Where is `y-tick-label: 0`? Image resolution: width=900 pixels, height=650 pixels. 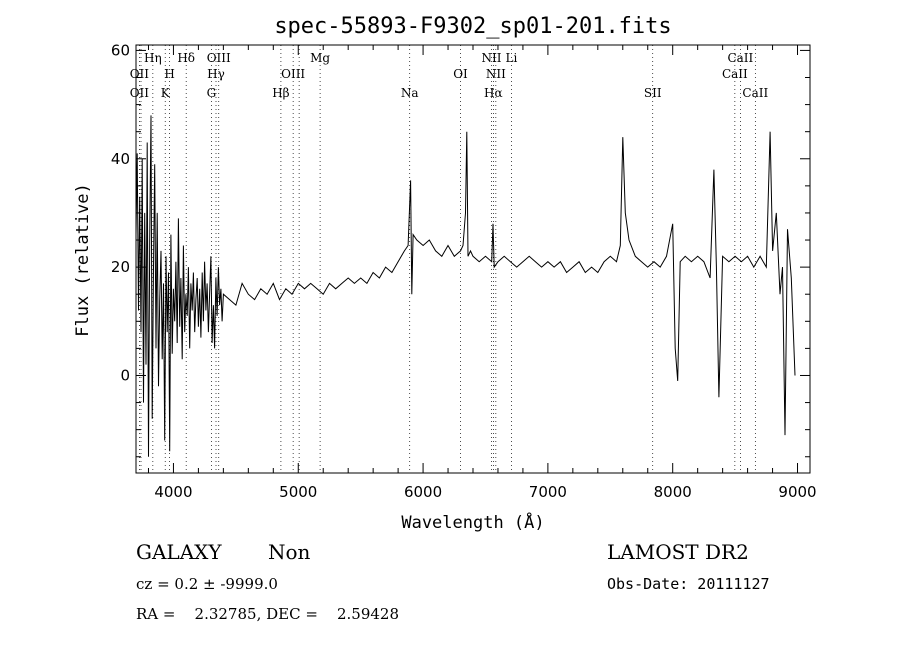 y-tick-label: 0 is located at coordinates (125, 375).